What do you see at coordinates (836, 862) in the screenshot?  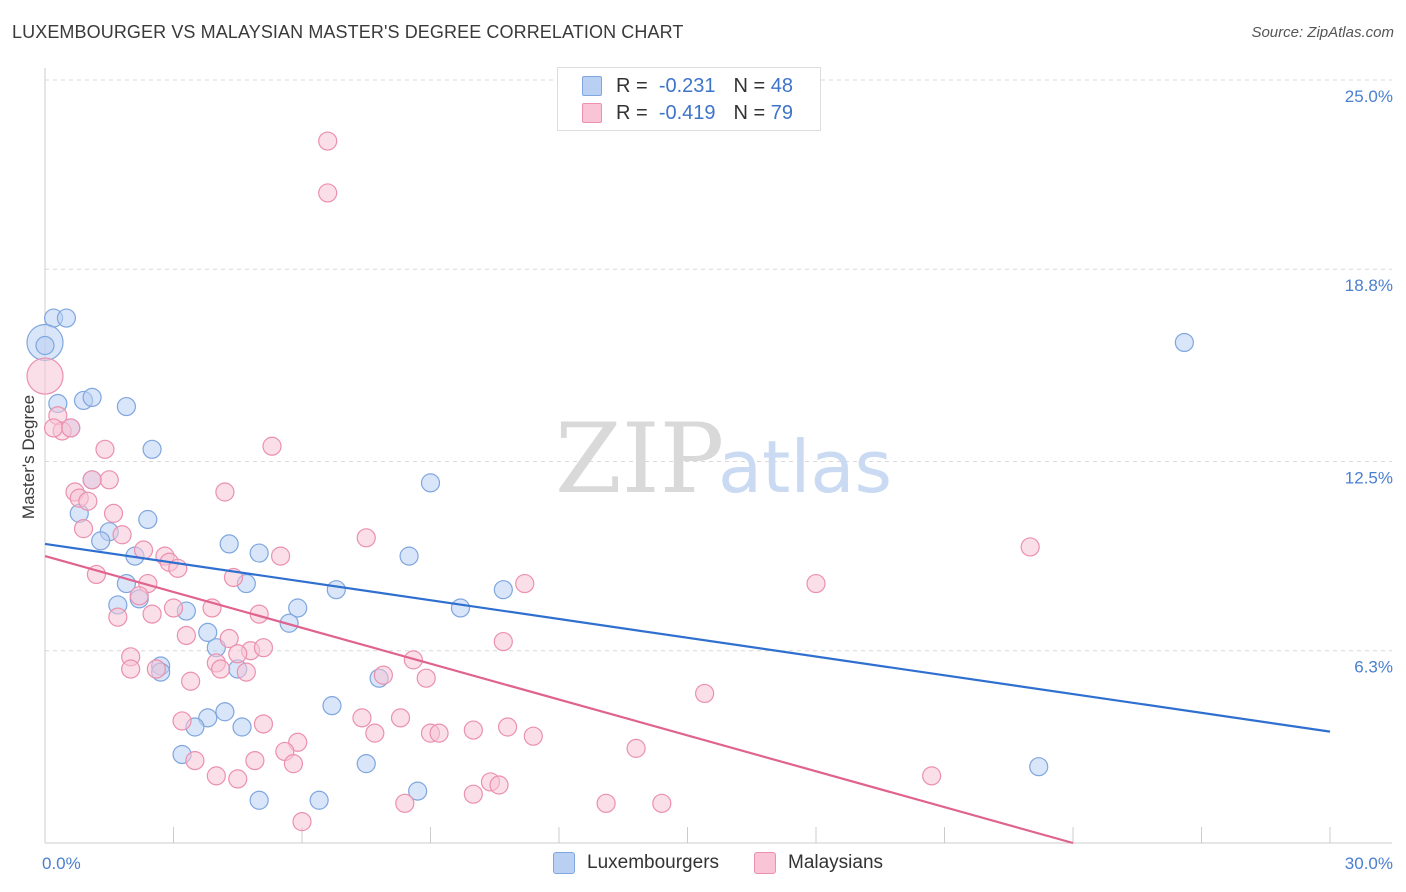 I see `legend-label-malaysians: Malaysians` at bounding box center [836, 862].